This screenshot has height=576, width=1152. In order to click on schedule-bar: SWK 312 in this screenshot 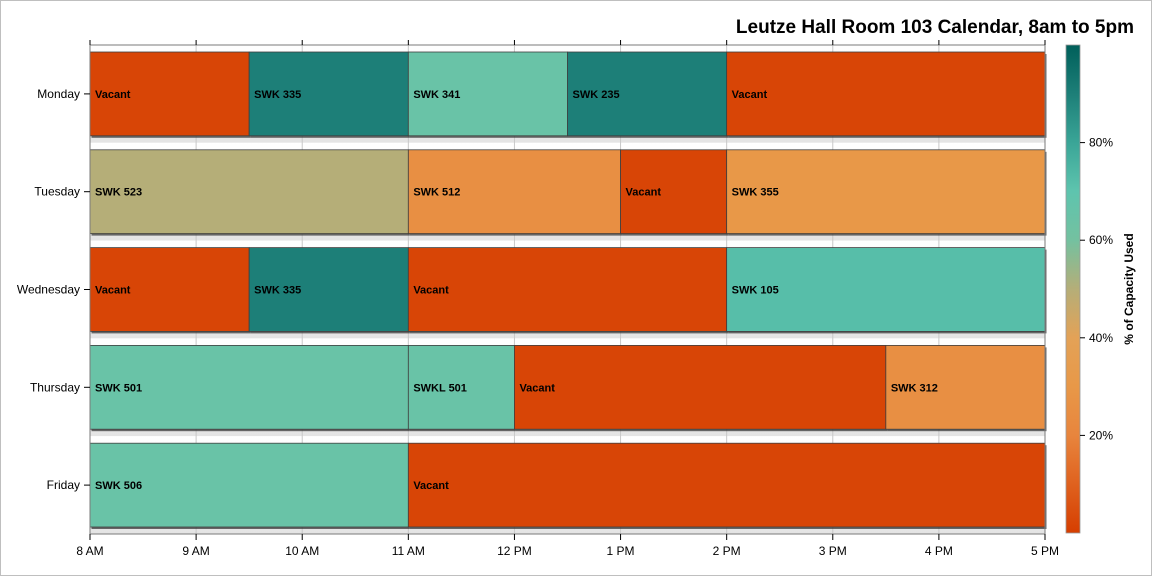, I will do `click(966, 388)`.